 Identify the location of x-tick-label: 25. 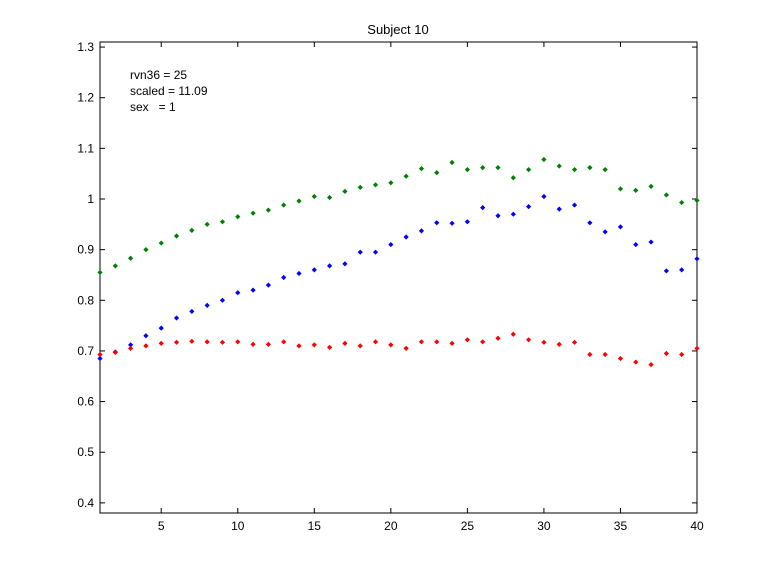
(468, 526).